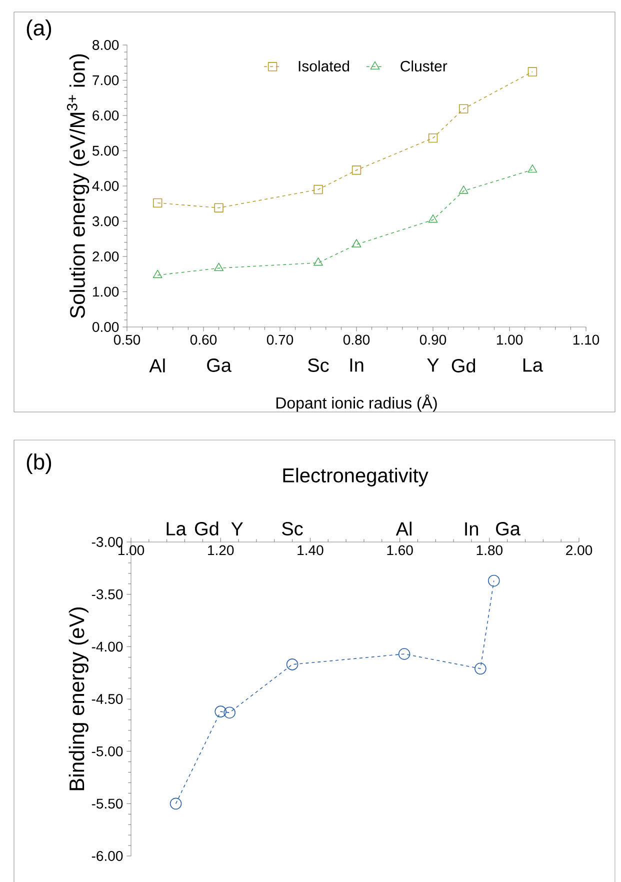 The width and height of the screenshot is (621, 882). Describe the element at coordinates (424, 66) in the screenshot. I see `legend-label: Cluster` at that location.